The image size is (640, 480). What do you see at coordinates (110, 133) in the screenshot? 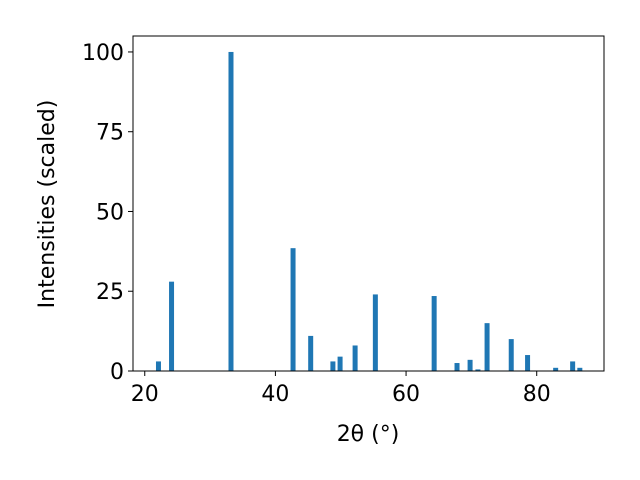
I see `y-tick-label: 75` at bounding box center [110, 133].